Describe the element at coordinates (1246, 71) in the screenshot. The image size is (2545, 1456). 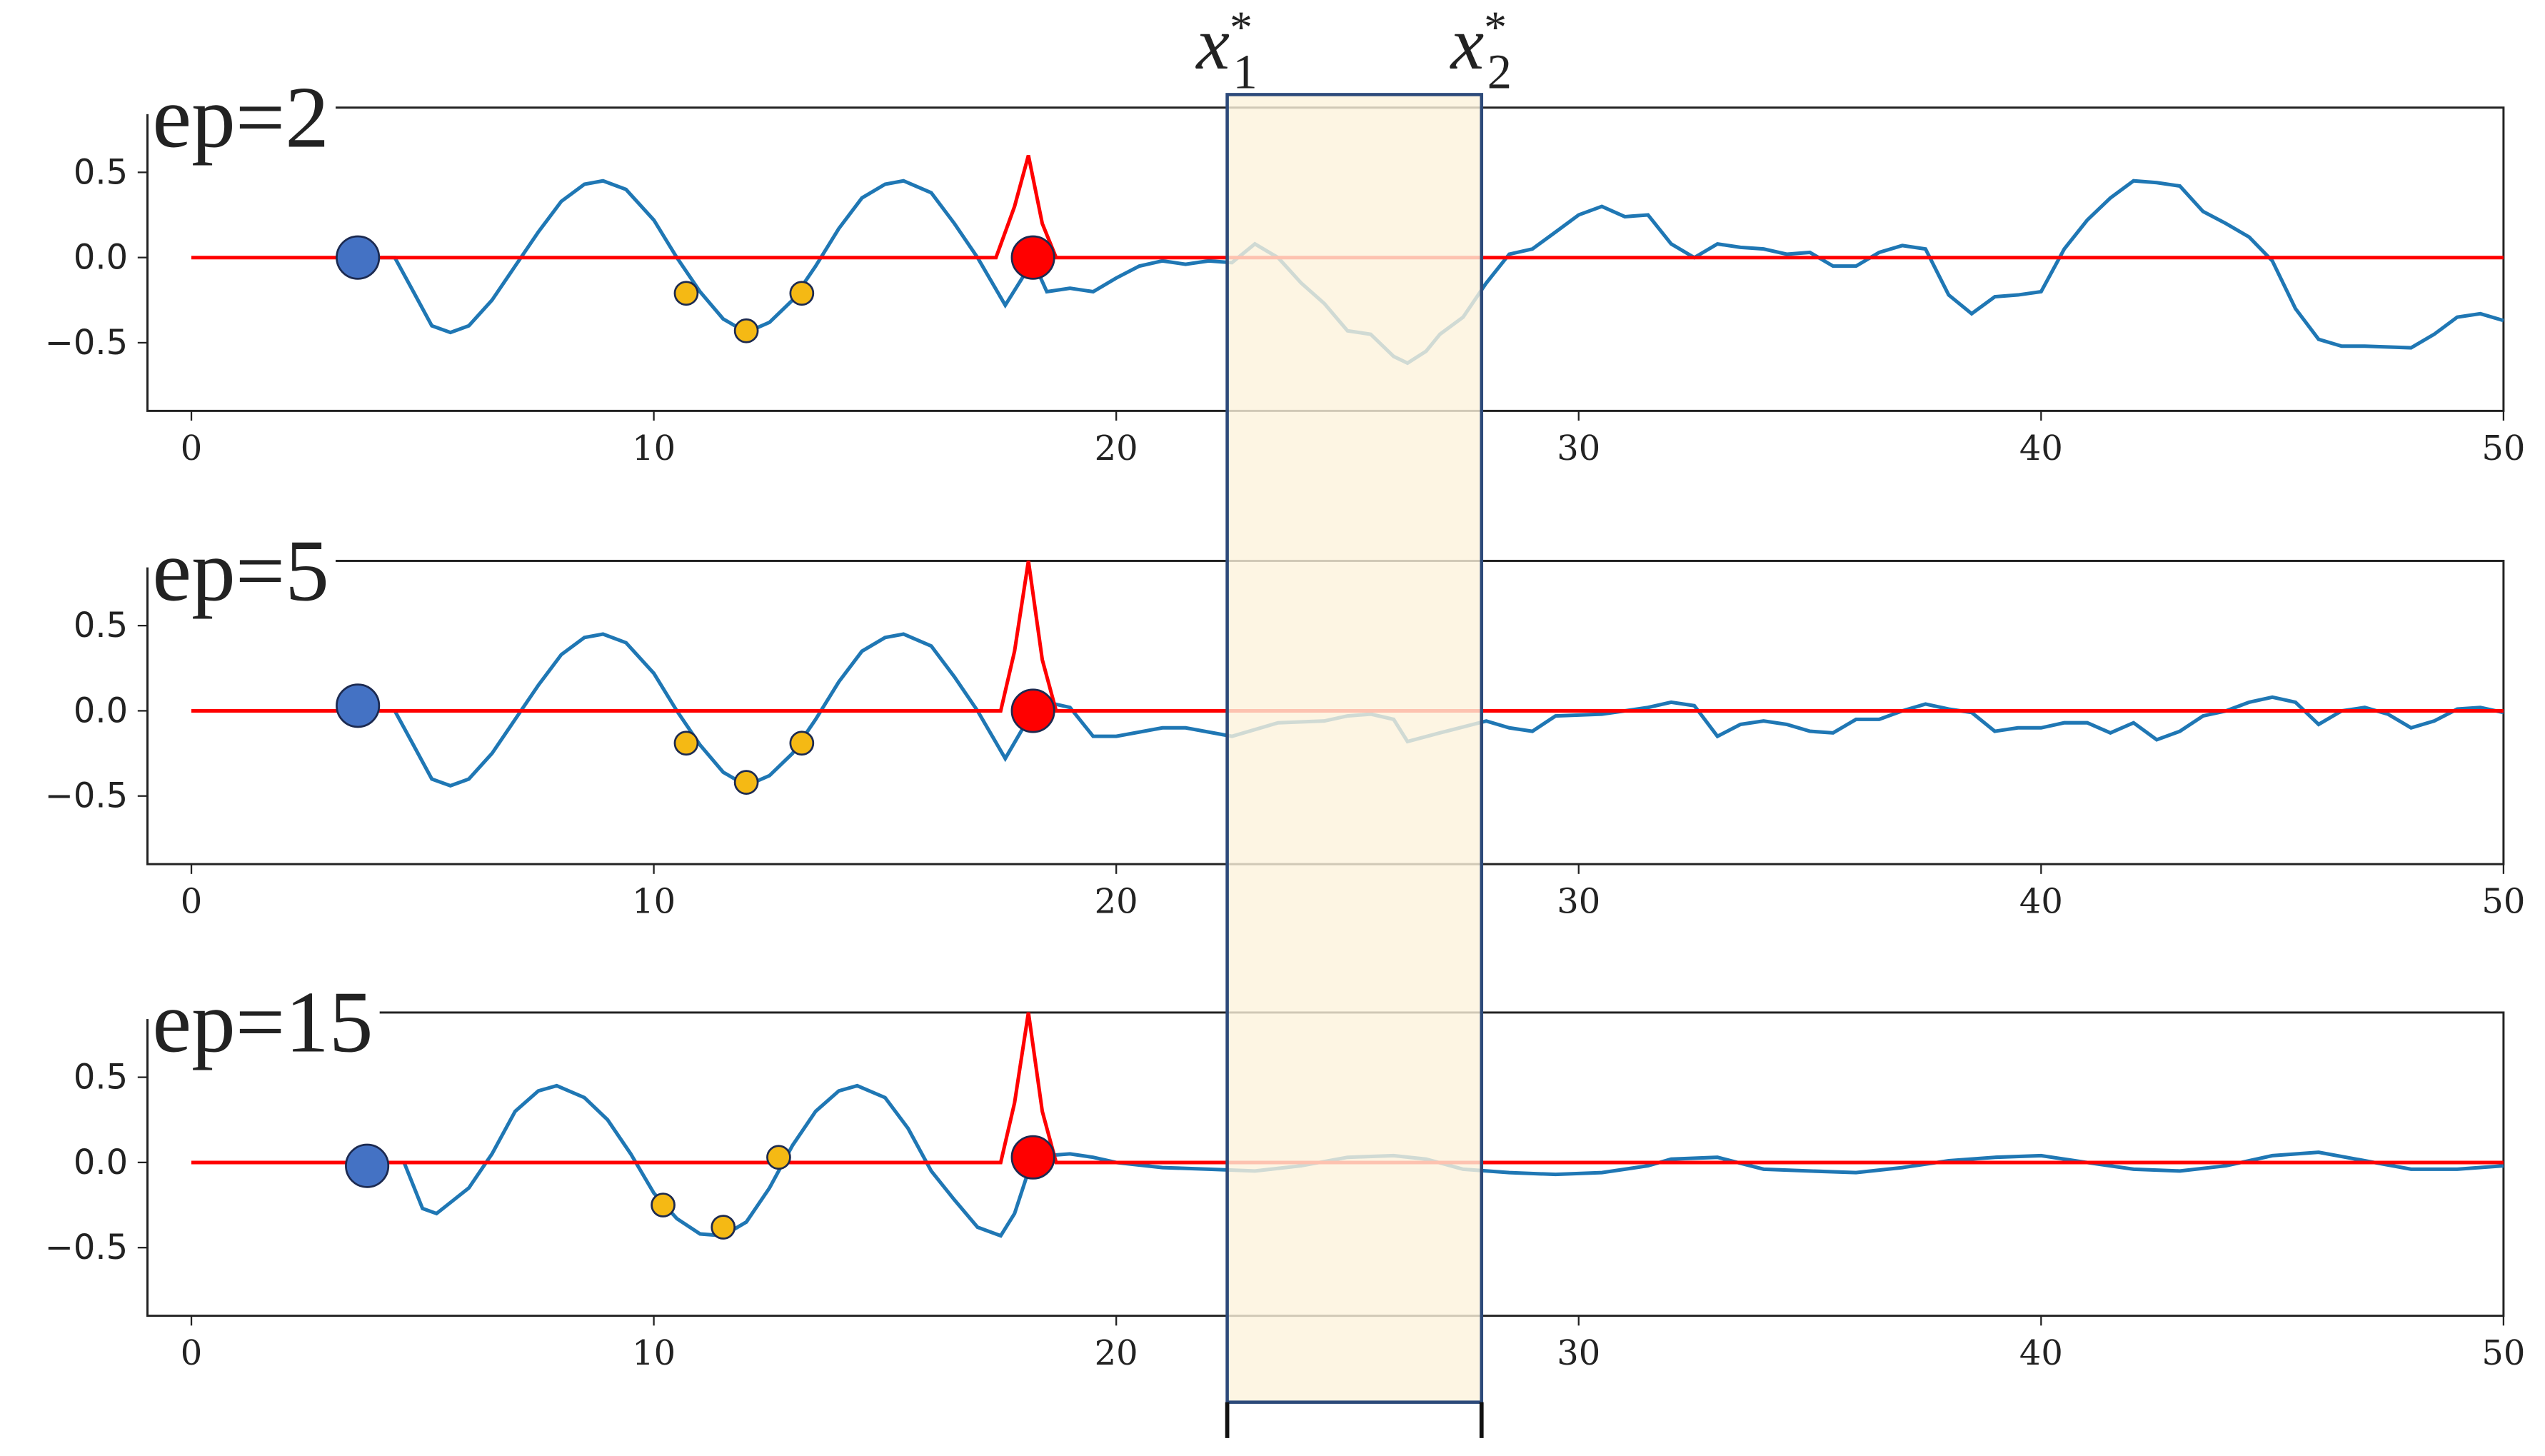
I see `label-sub: 1` at that location.